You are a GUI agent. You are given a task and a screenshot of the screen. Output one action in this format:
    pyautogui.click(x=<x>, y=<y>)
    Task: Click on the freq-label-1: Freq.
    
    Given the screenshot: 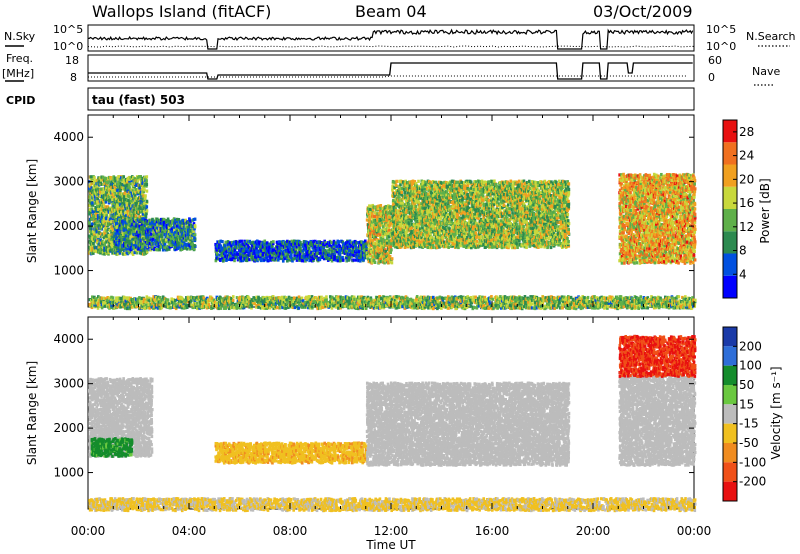 What is the action you would take?
    pyautogui.click(x=19, y=58)
    